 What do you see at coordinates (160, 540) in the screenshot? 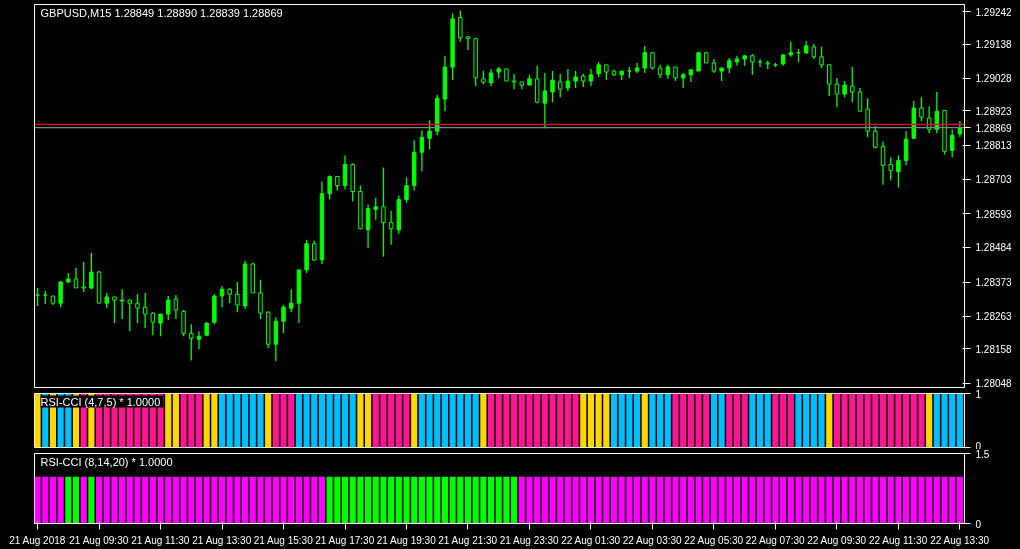
I see `x-tick-label: 21 Aug 11:30` at bounding box center [160, 540].